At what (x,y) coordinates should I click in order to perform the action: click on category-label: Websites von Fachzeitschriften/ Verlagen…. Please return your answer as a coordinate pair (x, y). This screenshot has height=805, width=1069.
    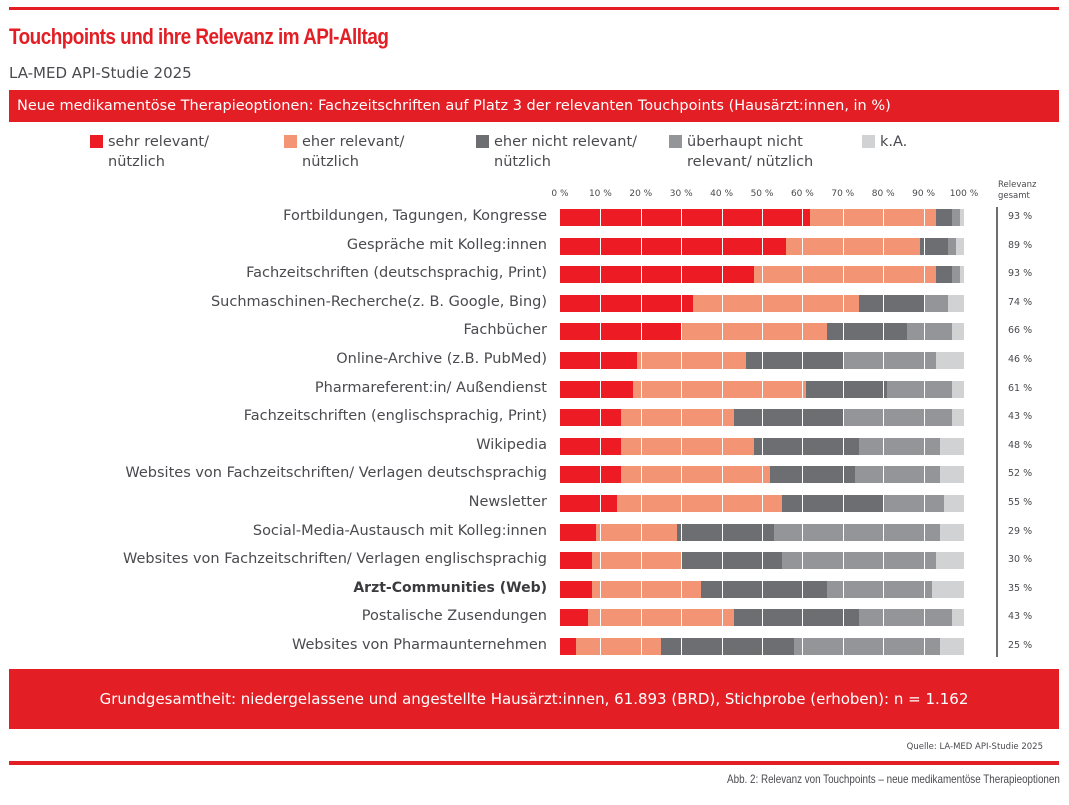
    Looking at the image, I should click on (336, 473).